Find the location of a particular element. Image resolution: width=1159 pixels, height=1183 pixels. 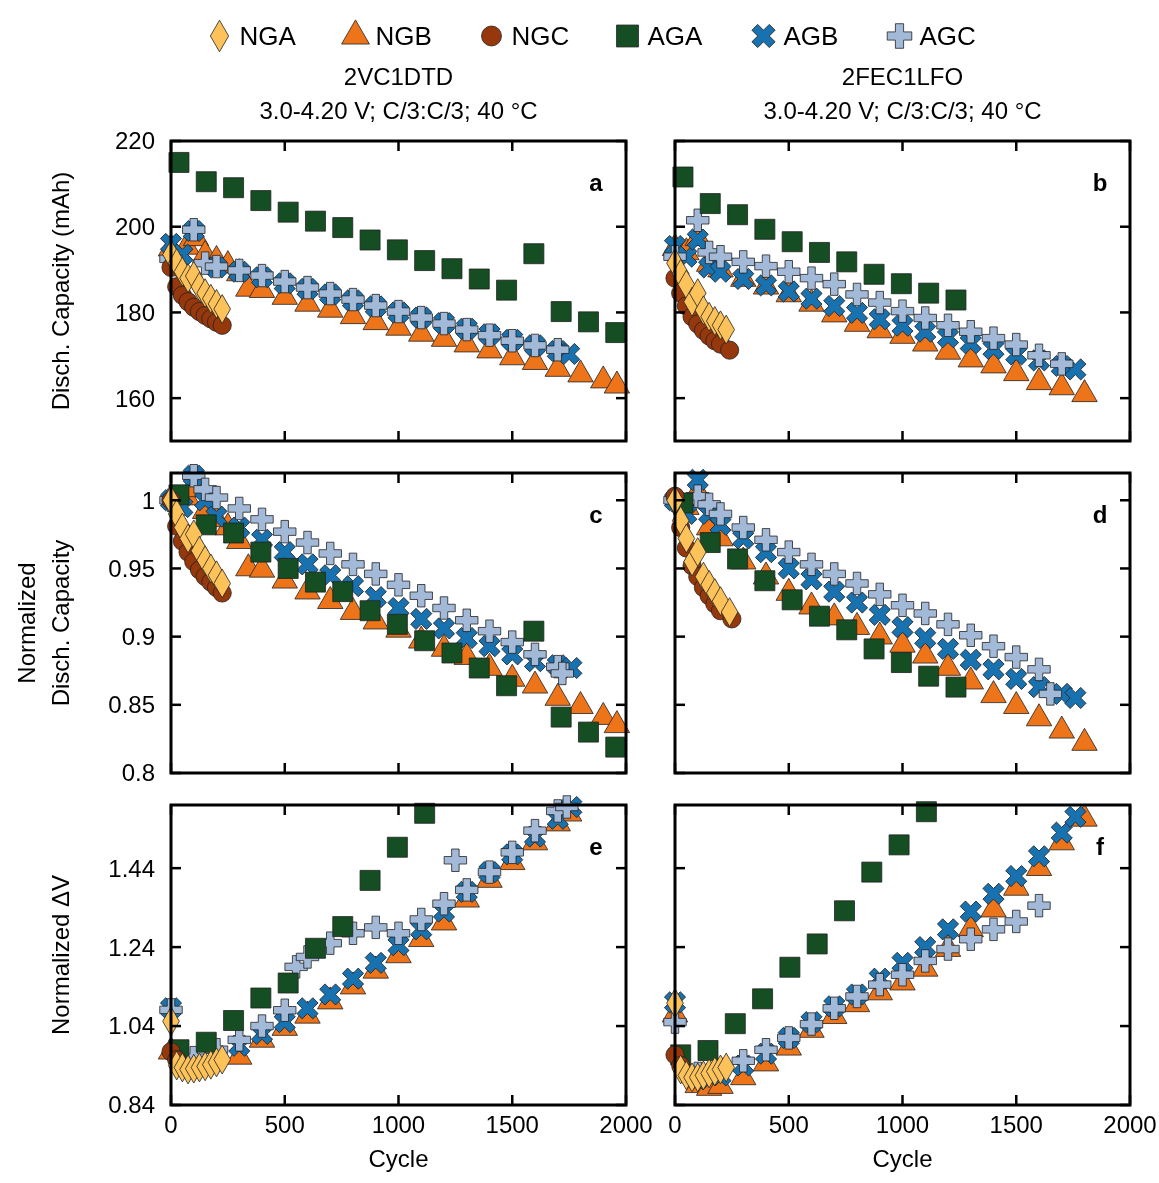

annotation: b is located at coordinates (1100, 182).